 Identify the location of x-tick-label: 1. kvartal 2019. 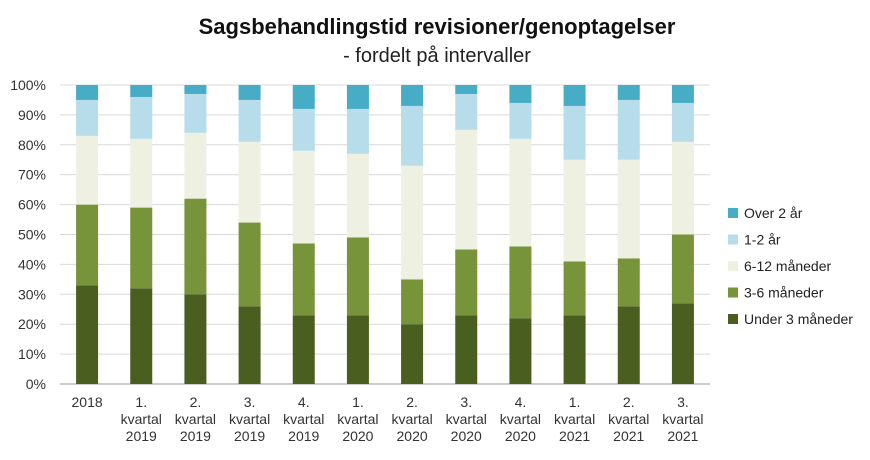
(141, 419).